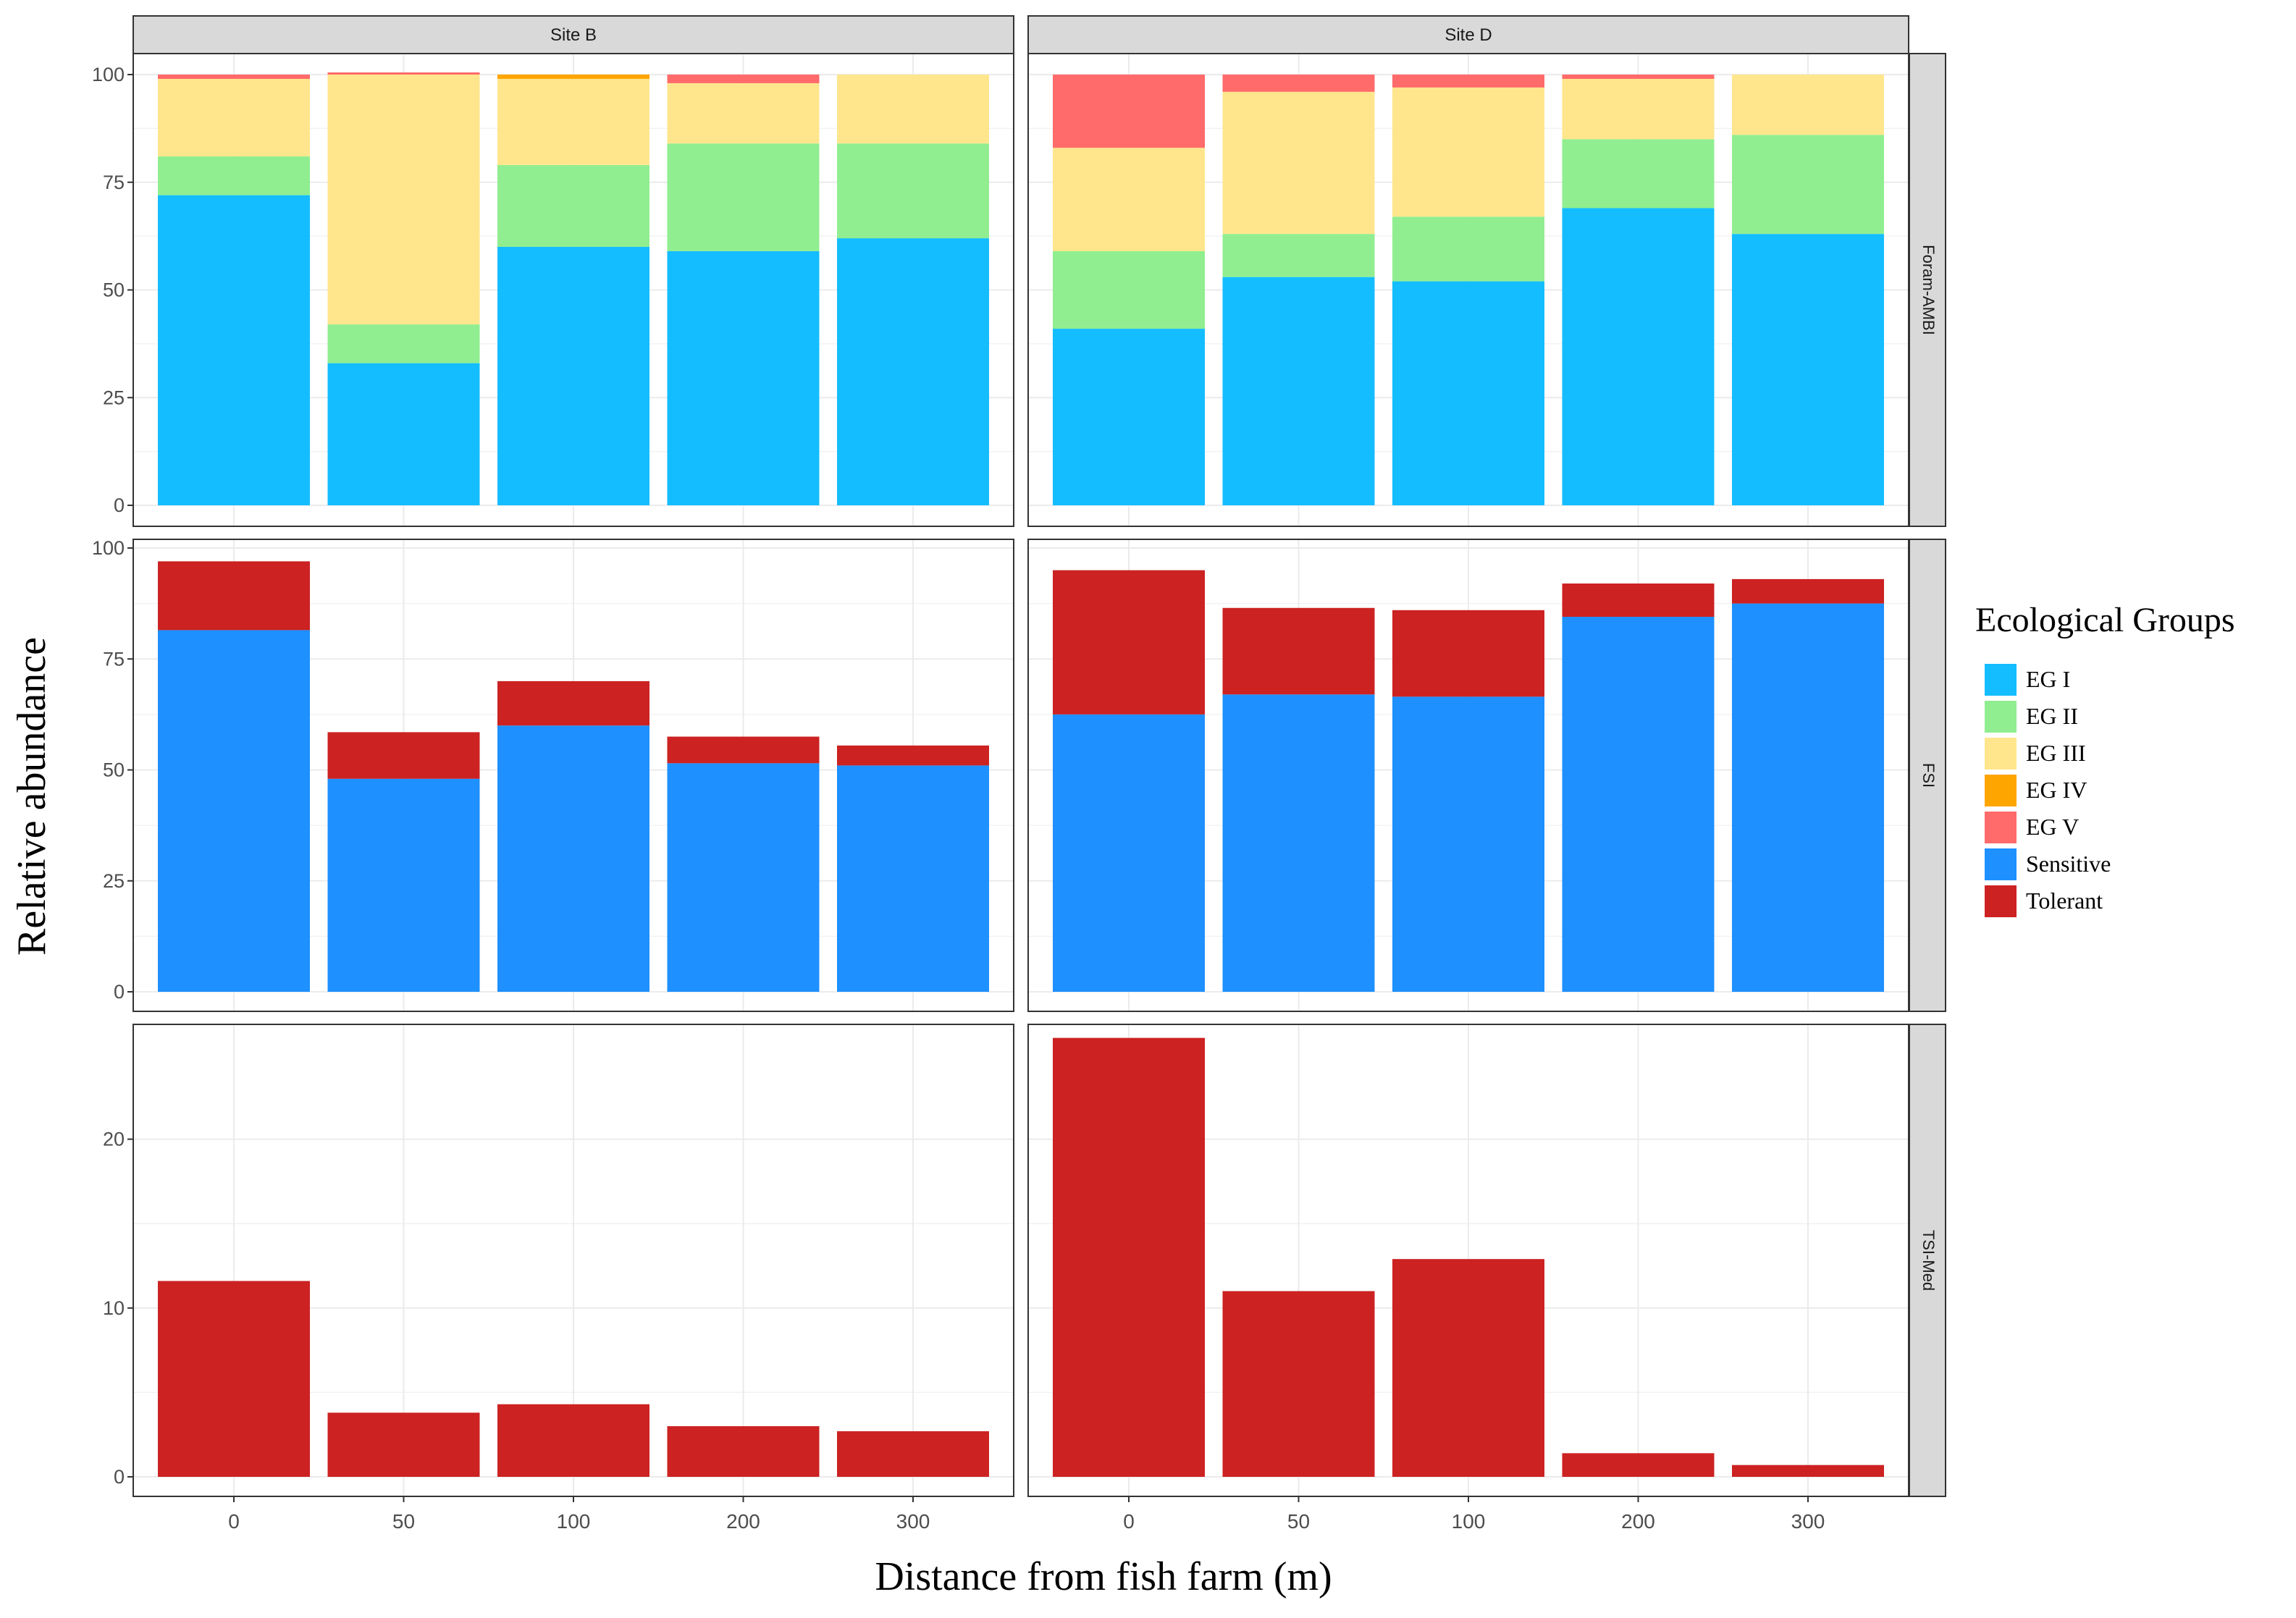 The width and height of the screenshot is (2296, 1618). I want to click on strip-tsi-med-label: TSI-Med, so click(1928, 1260).